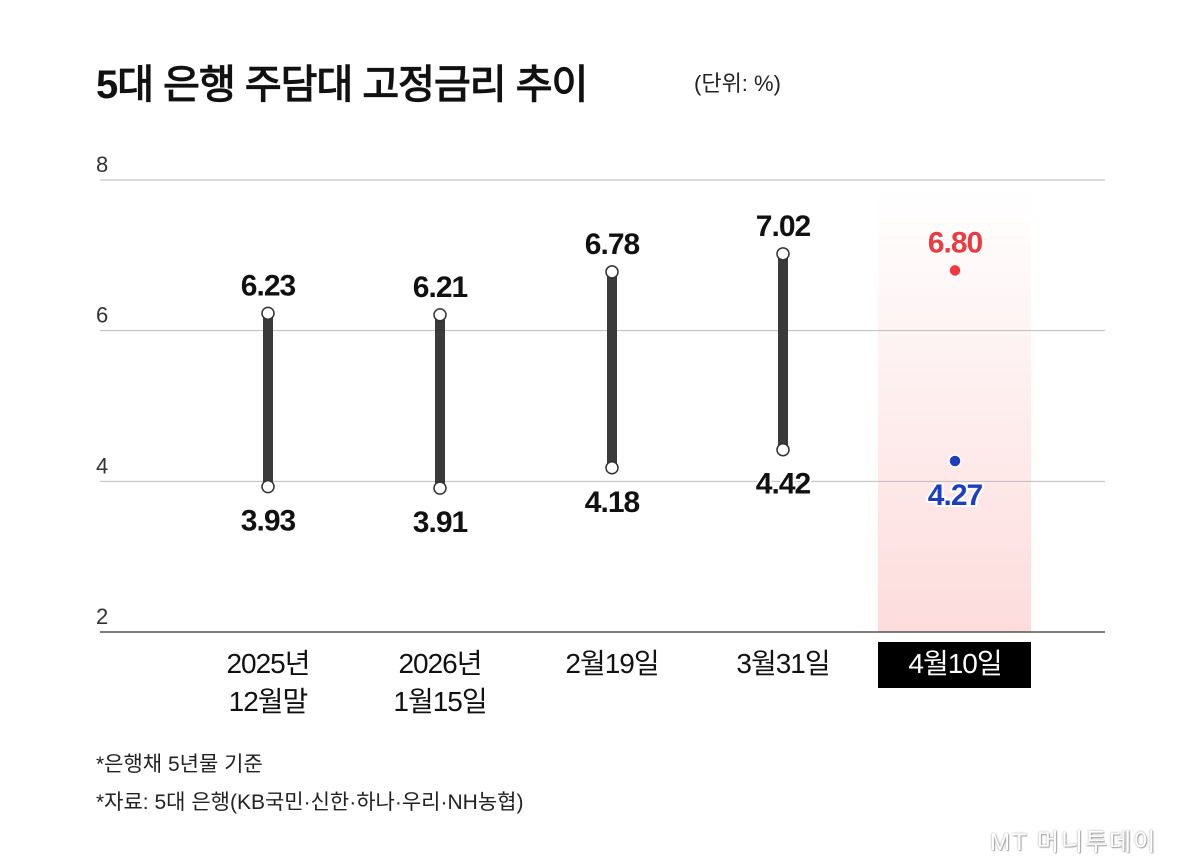 The image size is (1200, 863). Describe the element at coordinates (783, 226) in the screenshot. I see `high-data-label: 7.02` at that location.